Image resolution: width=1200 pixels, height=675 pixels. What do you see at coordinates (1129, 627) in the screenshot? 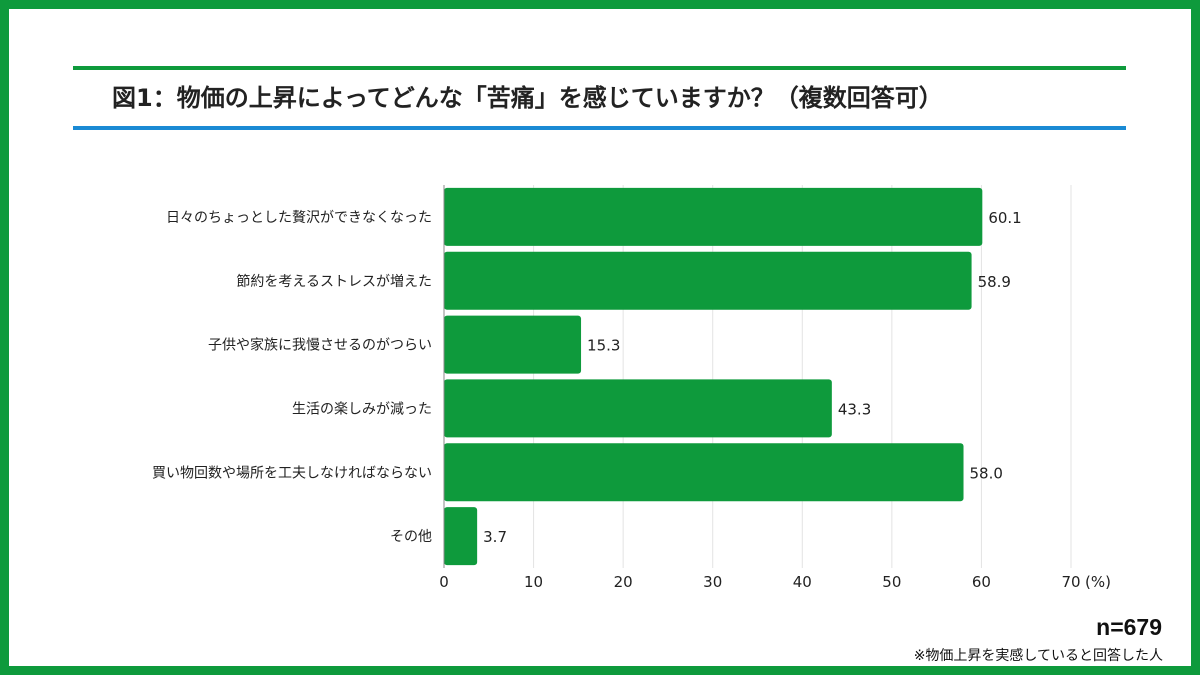
I see `sample-size: n=679` at bounding box center [1129, 627].